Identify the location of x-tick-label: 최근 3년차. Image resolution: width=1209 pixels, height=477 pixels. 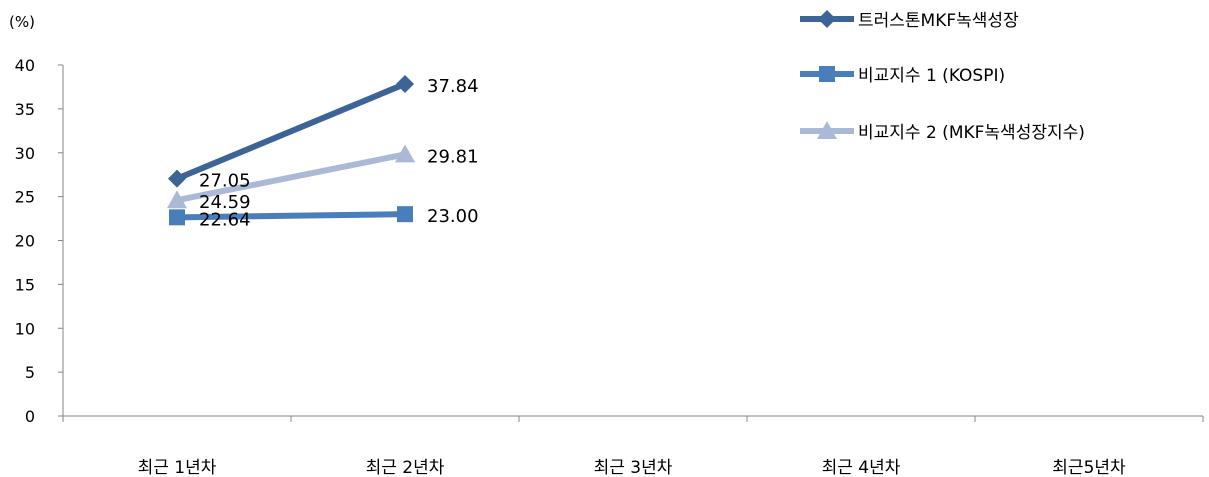
(633, 467).